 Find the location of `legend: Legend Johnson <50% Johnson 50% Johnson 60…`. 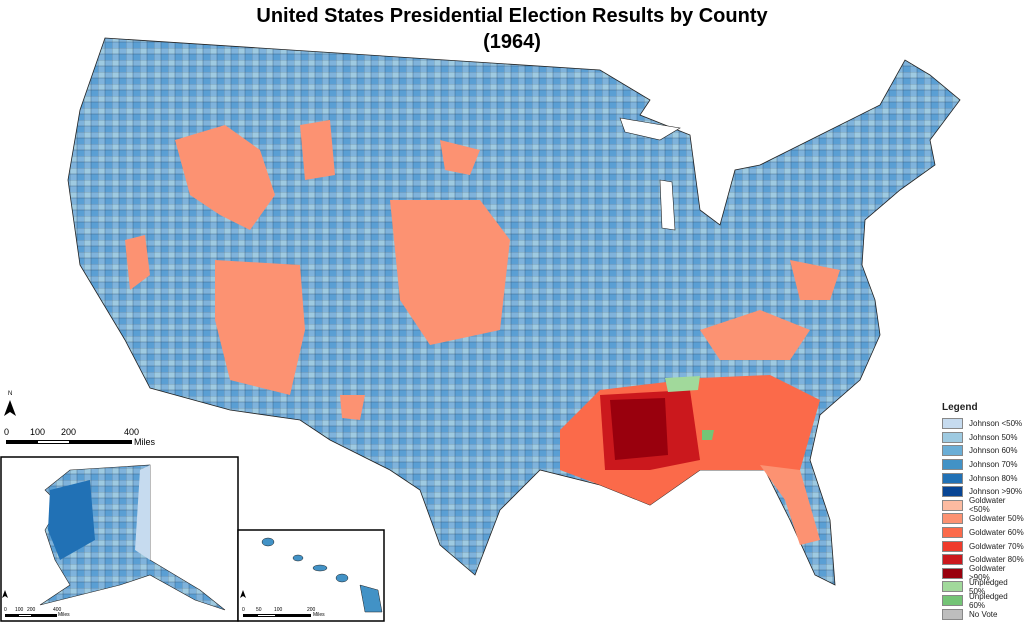

legend: Legend Johnson <50% Johnson 50% Johnson 60… is located at coordinates (982, 511).